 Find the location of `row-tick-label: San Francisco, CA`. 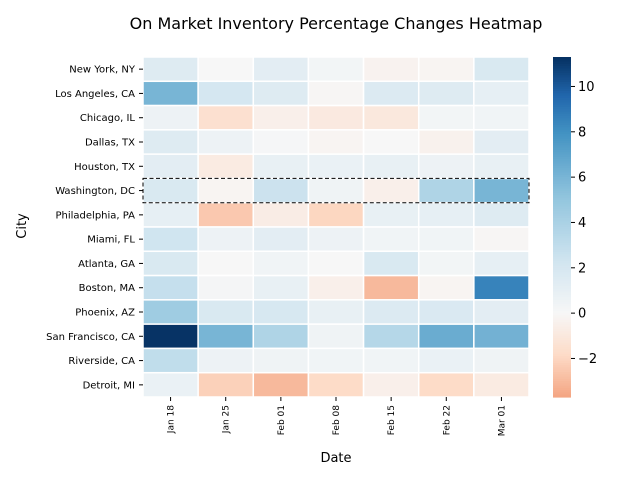

row-tick-label: San Francisco, CA is located at coordinates (90, 337).